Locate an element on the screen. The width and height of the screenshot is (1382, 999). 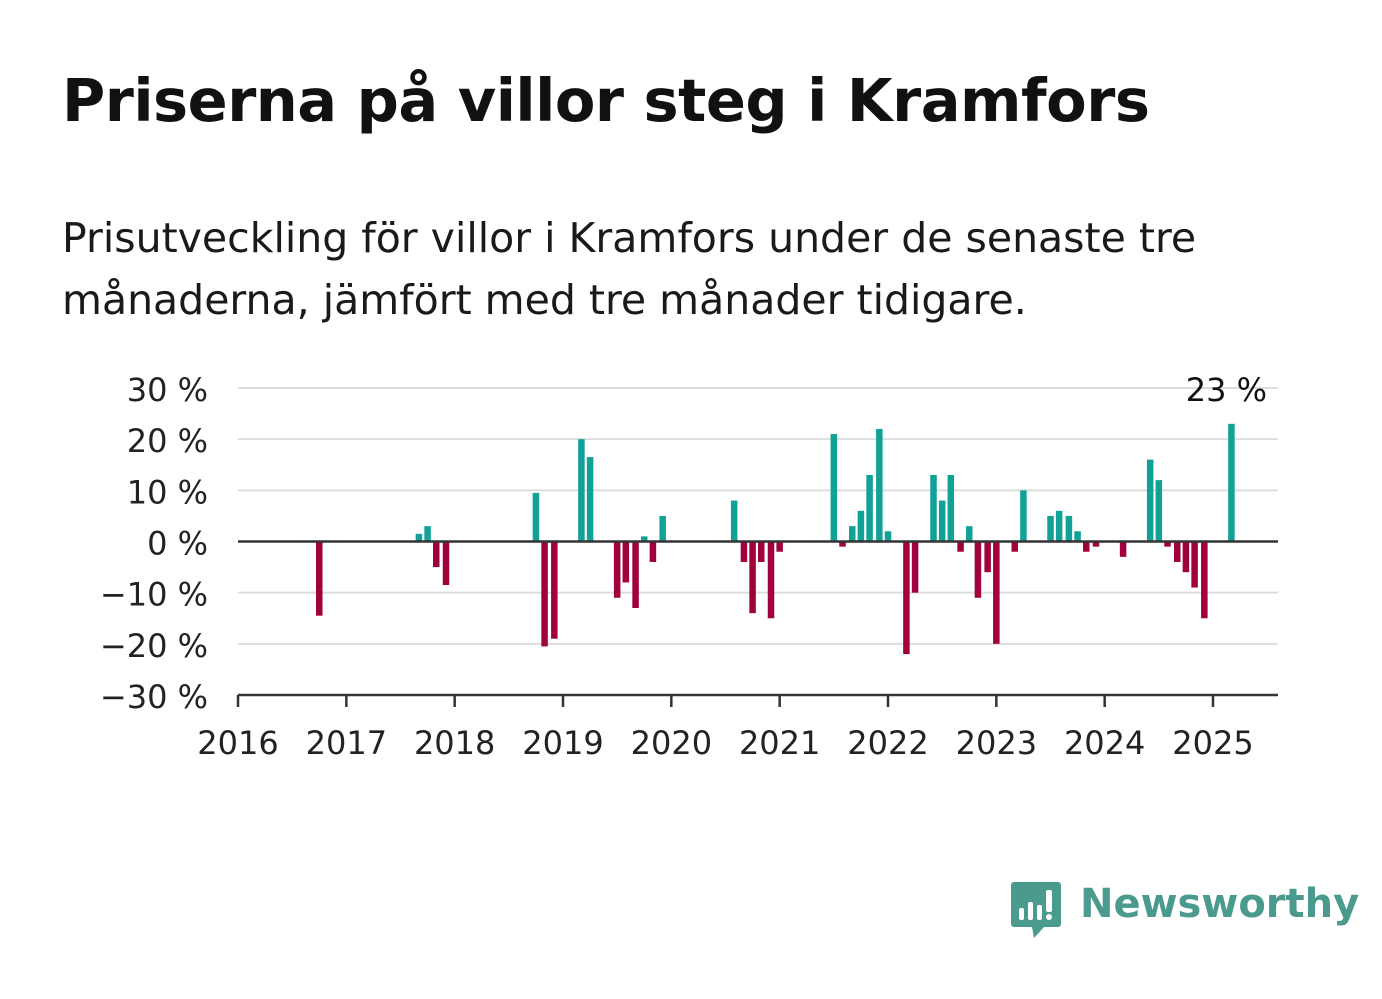
x-tick-label: 2017 is located at coordinates (346, 743).